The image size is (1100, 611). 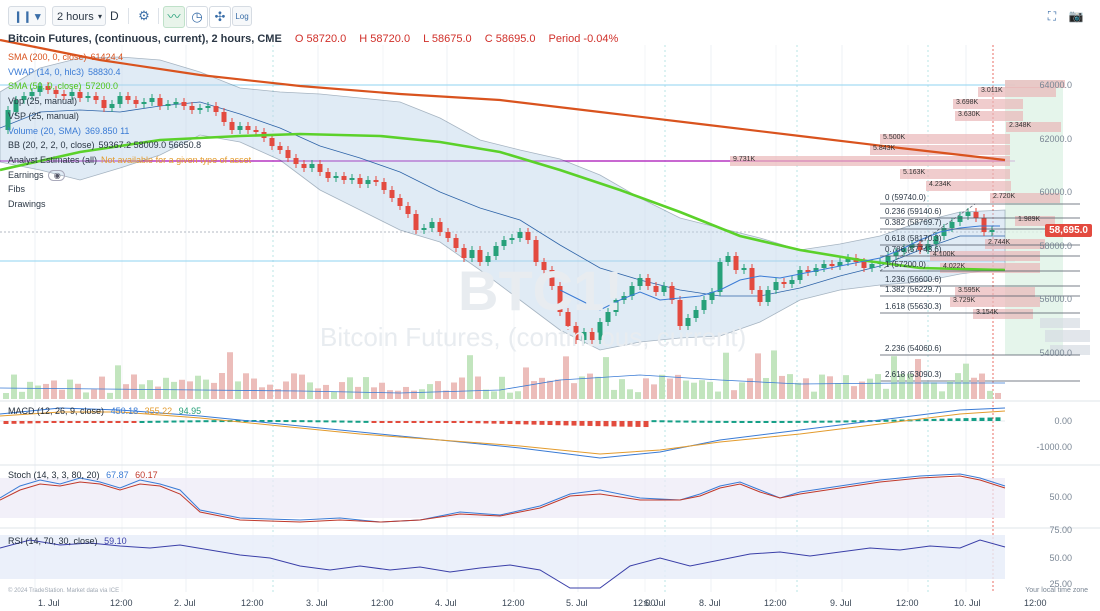 I want to click on fib-level-label: 1.236 (56600.6), so click(x=913, y=279).